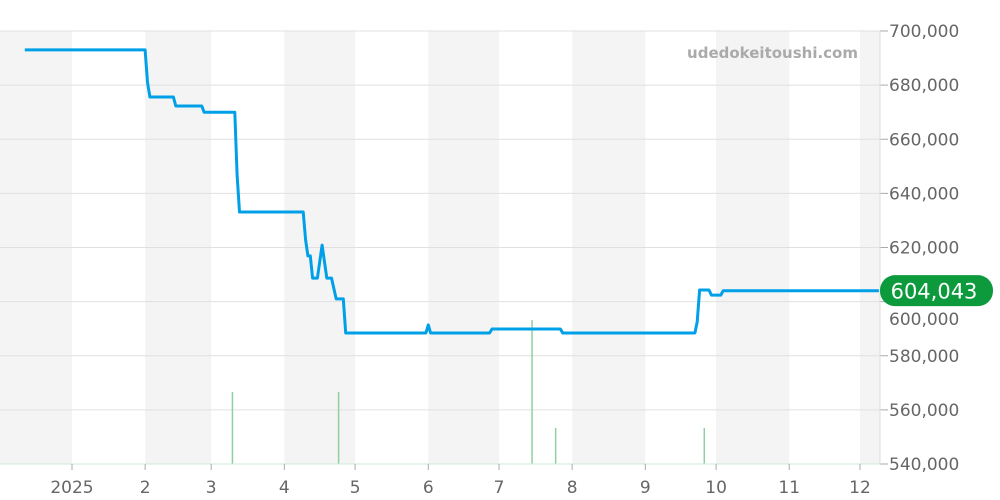 Image resolution: width=1000 pixels, height=500 pixels. What do you see at coordinates (924, 140) in the screenshot?
I see `y-tick-label: 660,000` at bounding box center [924, 140].